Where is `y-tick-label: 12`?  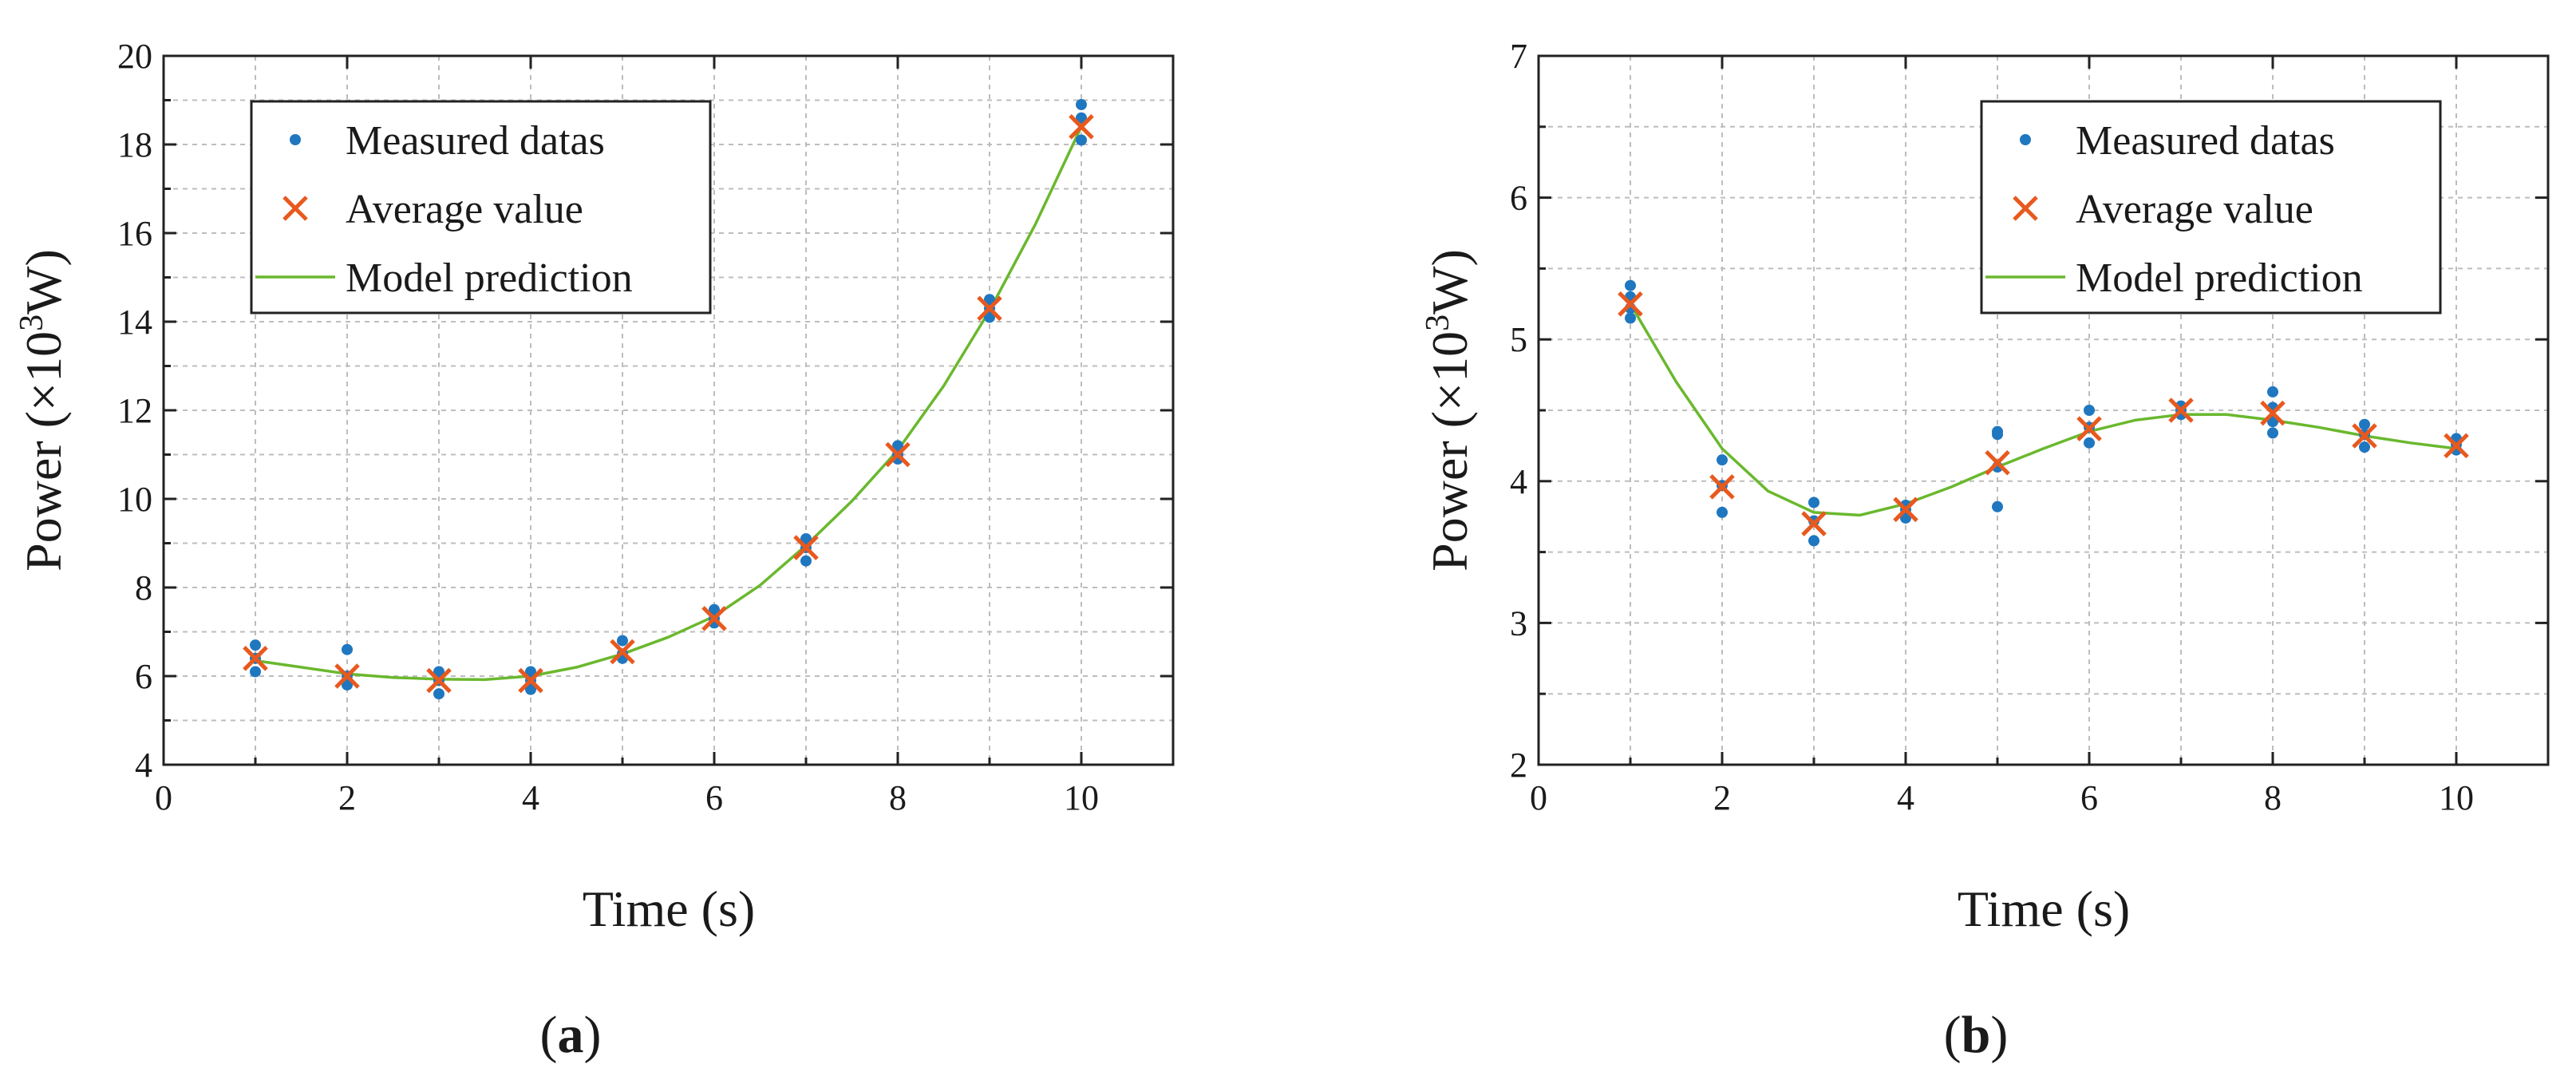
y-tick-label: 12 is located at coordinates (134, 410).